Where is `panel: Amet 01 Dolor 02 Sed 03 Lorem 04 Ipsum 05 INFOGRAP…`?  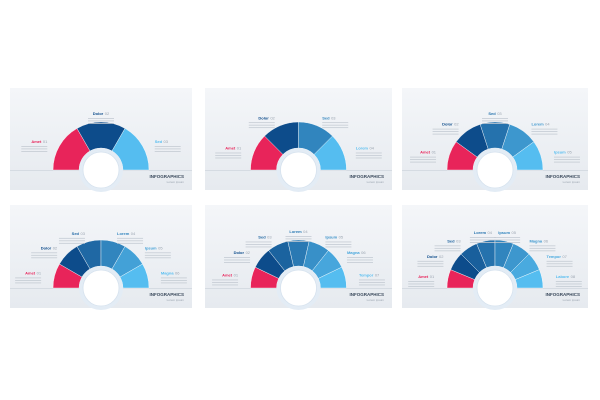
panel: Amet 01 Dolor 02 Sed 03 Lorem 04 Ipsum 05 INFOGRAP… is located at coordinates (495, 140).